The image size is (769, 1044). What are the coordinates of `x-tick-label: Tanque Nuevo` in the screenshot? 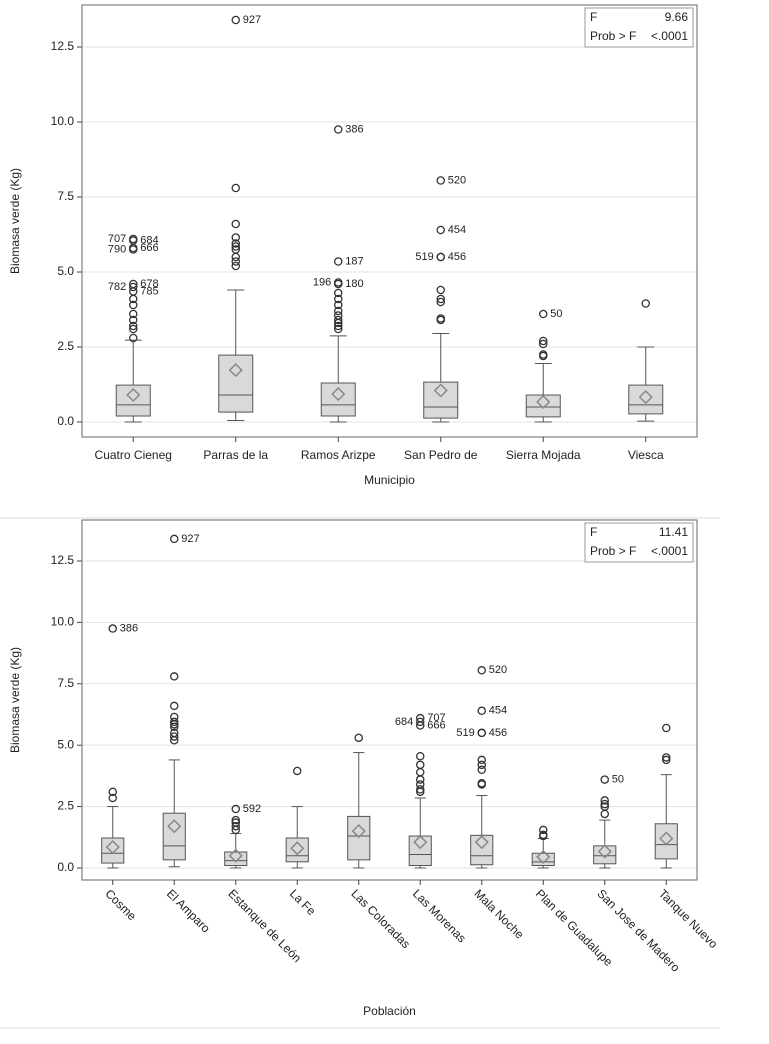 It's located at (688, 918).